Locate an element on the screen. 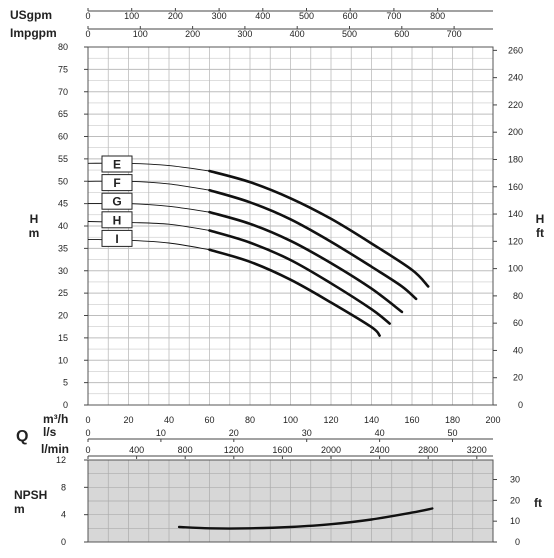 This screenshot has width=554, height=558. y-tick-label-m: 30 is located at coordinates (63, 271).